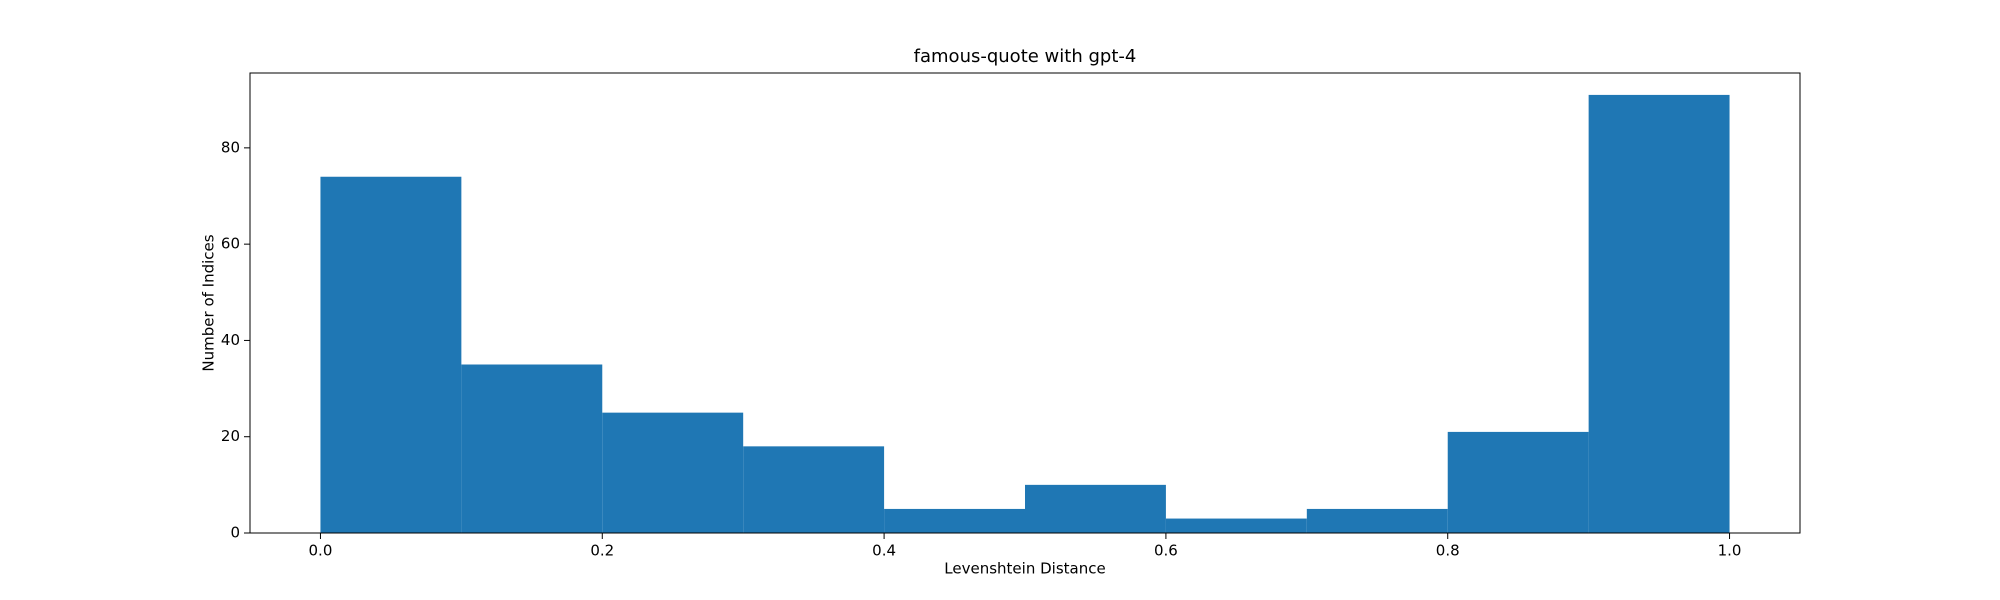 The height and width of the screenshot is (600, 2000). I want to click on x-tick-label: 1.0, so click(1730, 551).